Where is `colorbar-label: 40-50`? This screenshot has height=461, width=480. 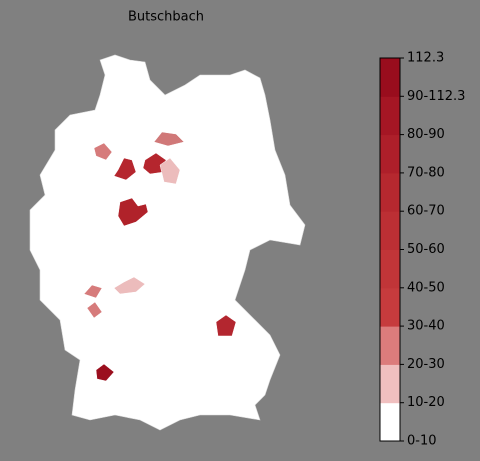 colorbar-label: 40-50 is located at coordinates (426, 287).